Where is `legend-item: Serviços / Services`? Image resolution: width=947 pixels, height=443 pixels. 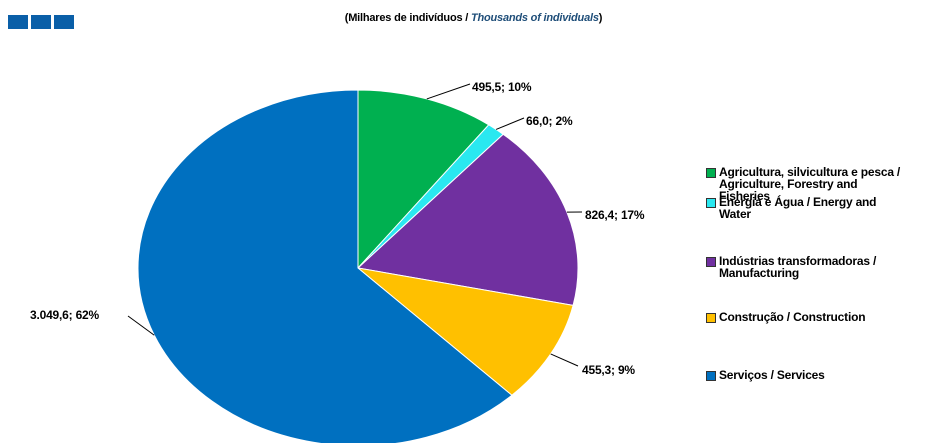 legend-item: Serviços / Services is located at coordinates (765, 375).